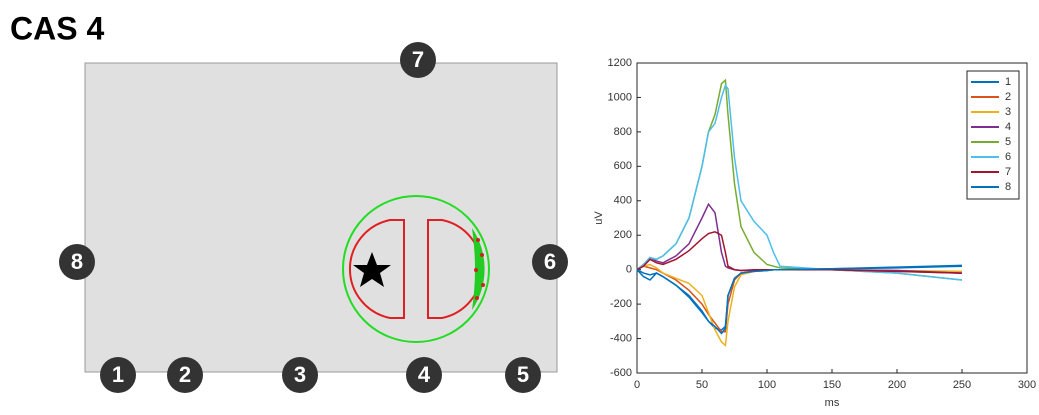 This screenshot has width=1039, height=415. I want to click on electrode-label: 5, so click(523, 374).